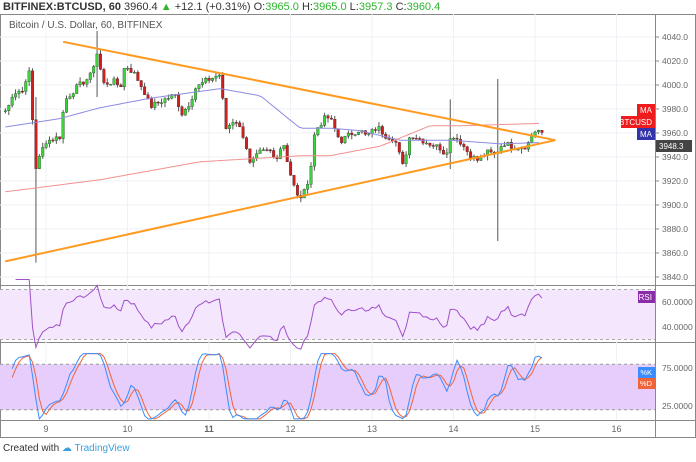 This screenshot has height=462, width=696. I want to click on ma-fast-line, so click(272, 116).